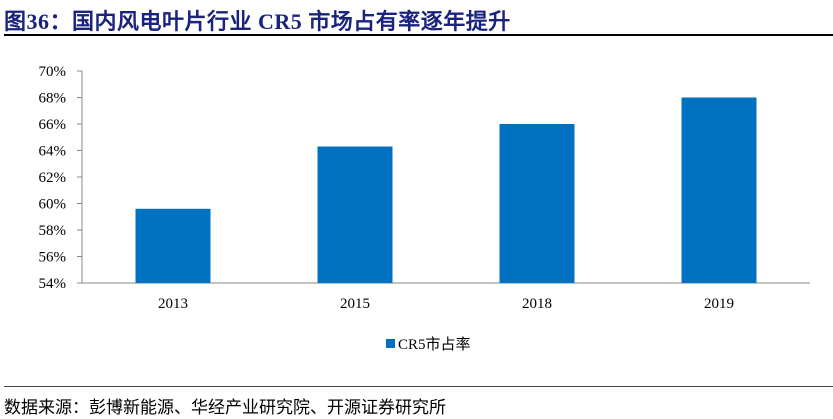 The height and width of the screenshot is (419, 833). What do you see at coordinates (537, 203) in the screenshot?
I see `bar-2018` at bounding box center [537, 203].